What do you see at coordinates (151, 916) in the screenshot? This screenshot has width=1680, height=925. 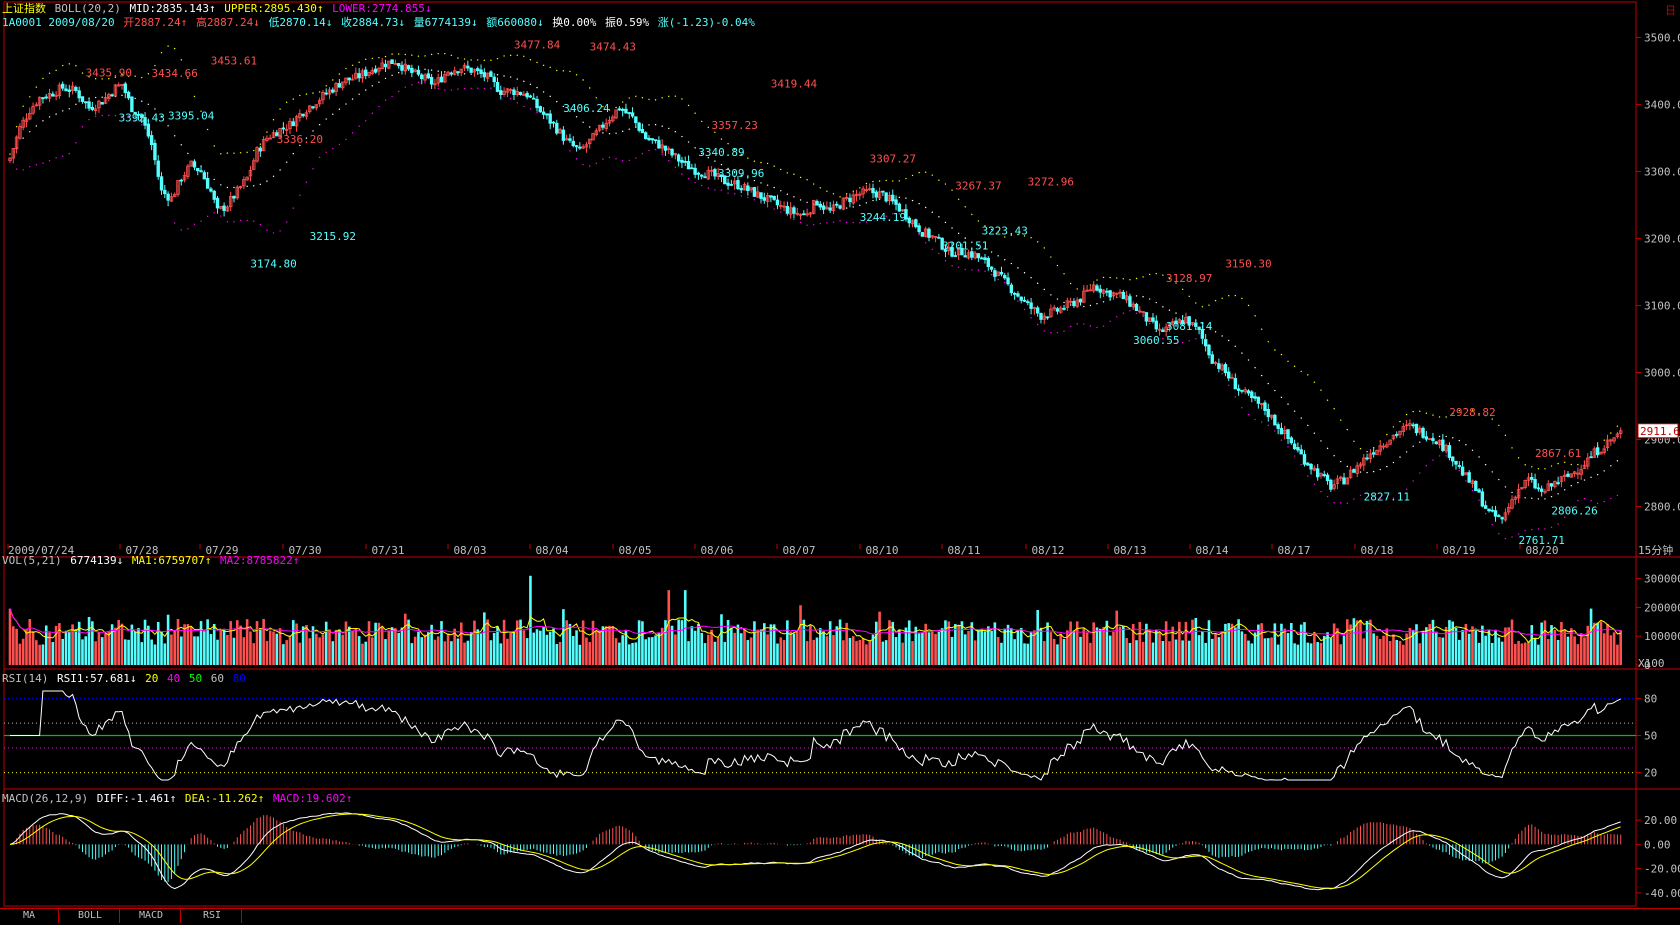 I see `tab-macd: MACD` at bounding box center [151, 916].